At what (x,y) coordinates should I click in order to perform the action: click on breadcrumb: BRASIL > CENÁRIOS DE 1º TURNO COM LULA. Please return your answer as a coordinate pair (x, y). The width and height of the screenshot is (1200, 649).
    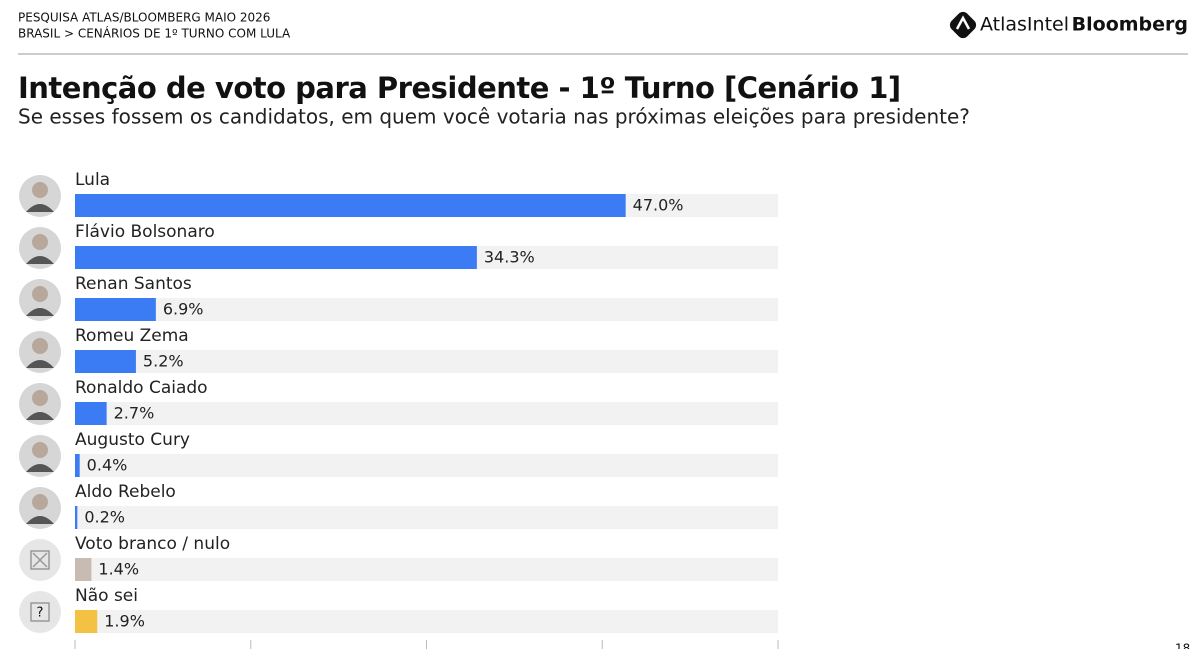
    Looking at the image, I should click on (154, 33).